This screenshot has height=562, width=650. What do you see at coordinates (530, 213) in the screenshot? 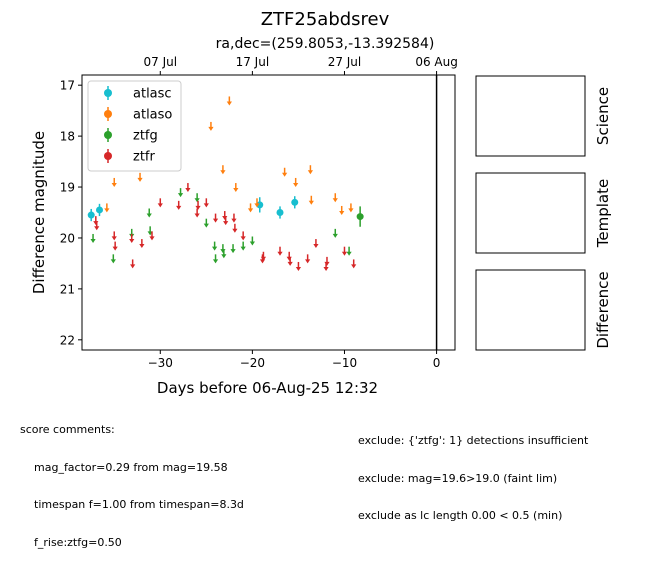
I see `template-panel` at bounding box center [530, 213].